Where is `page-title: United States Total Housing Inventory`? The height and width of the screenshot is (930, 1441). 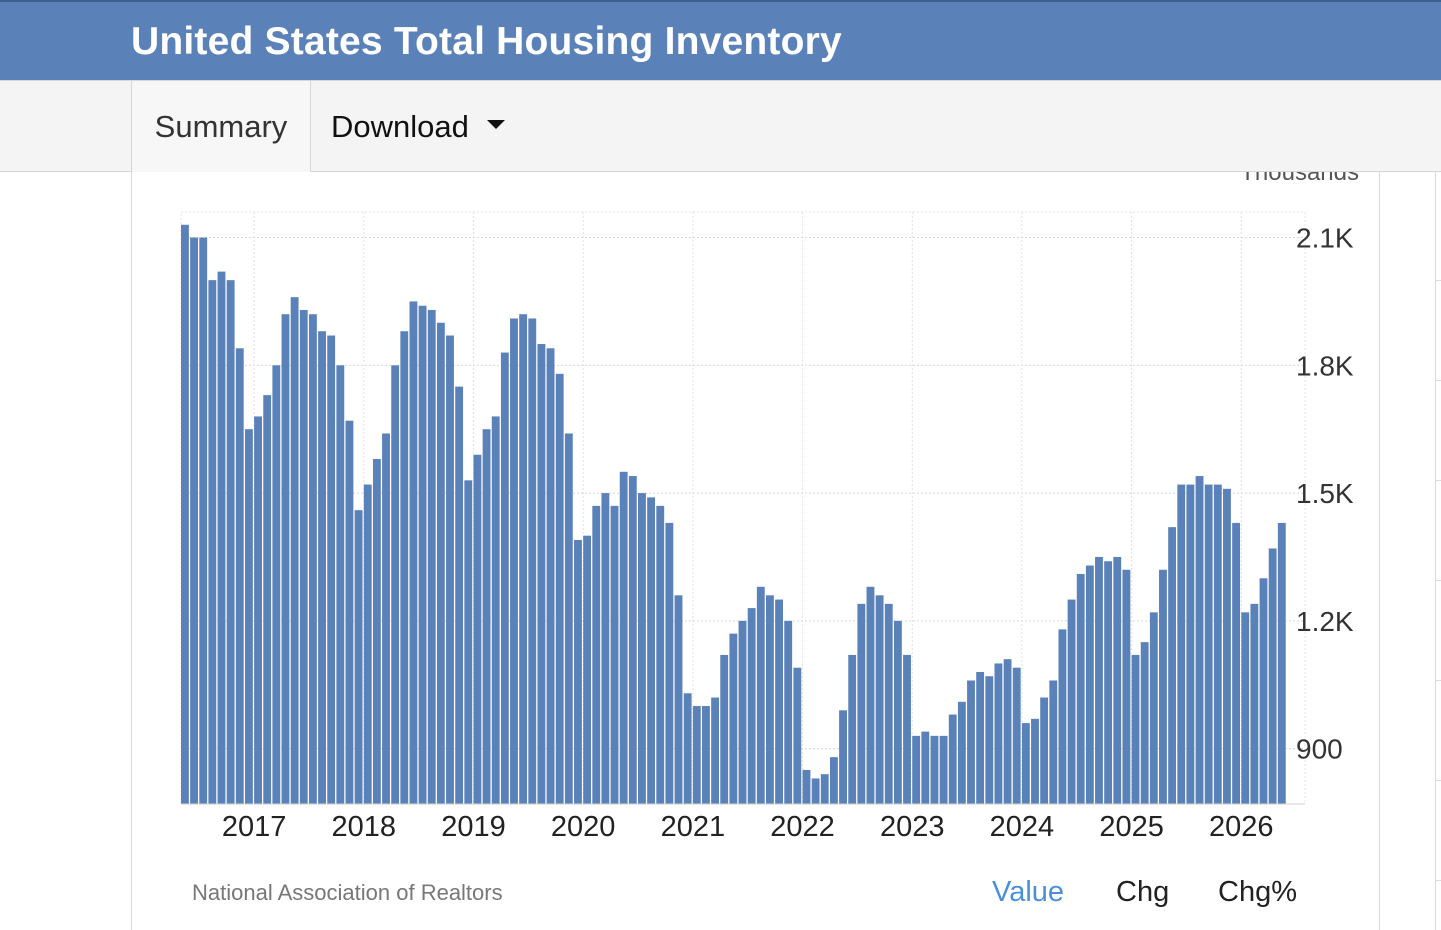 page-title: United States Total Housing Inventory is located at coordinates (486, 41).